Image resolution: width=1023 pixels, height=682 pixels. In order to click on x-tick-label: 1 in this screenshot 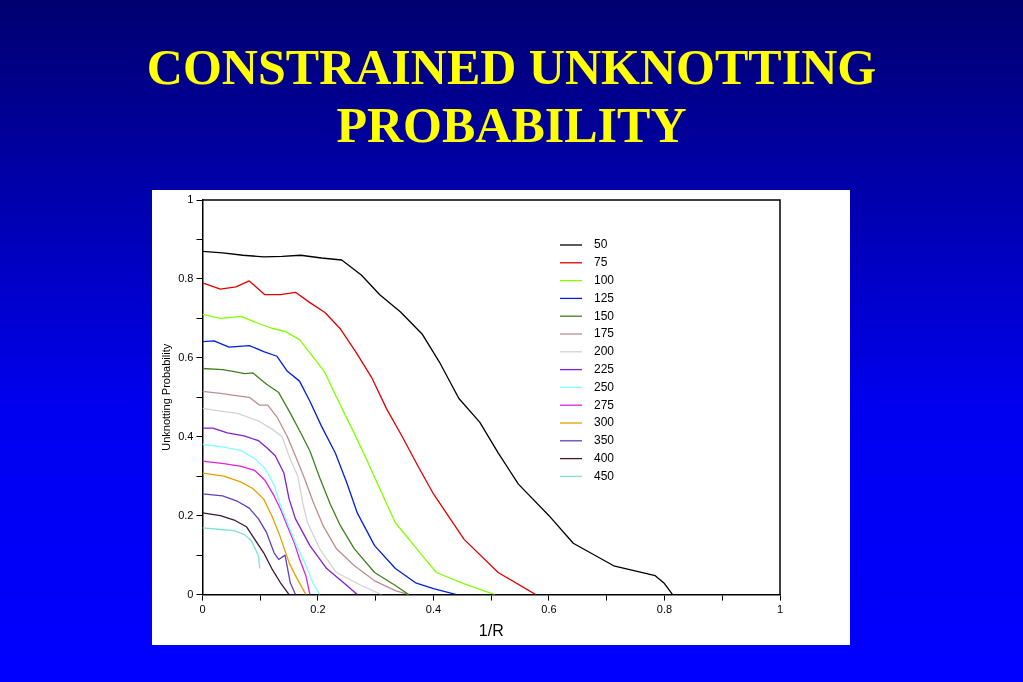, I will do `click(780, 609)`.